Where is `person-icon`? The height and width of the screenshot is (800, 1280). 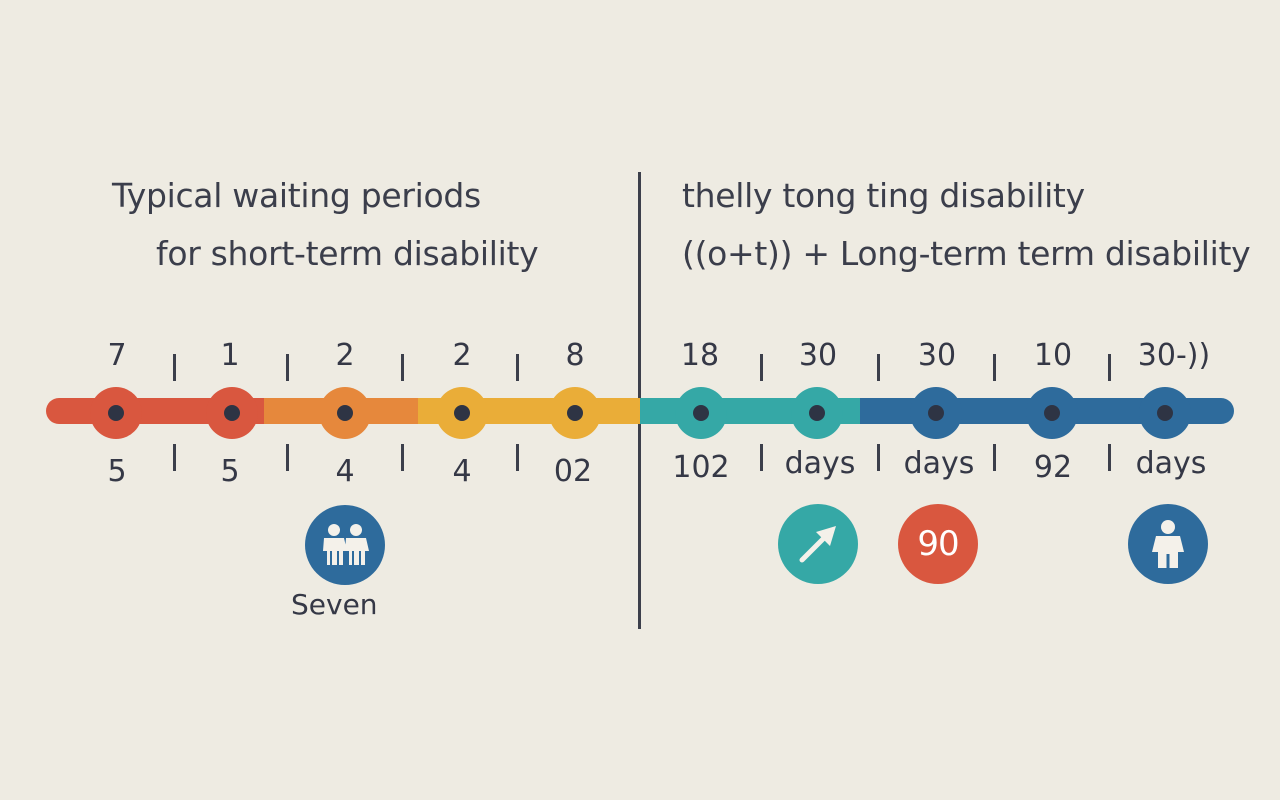
person-icon is located at coordinates (1168, 544).